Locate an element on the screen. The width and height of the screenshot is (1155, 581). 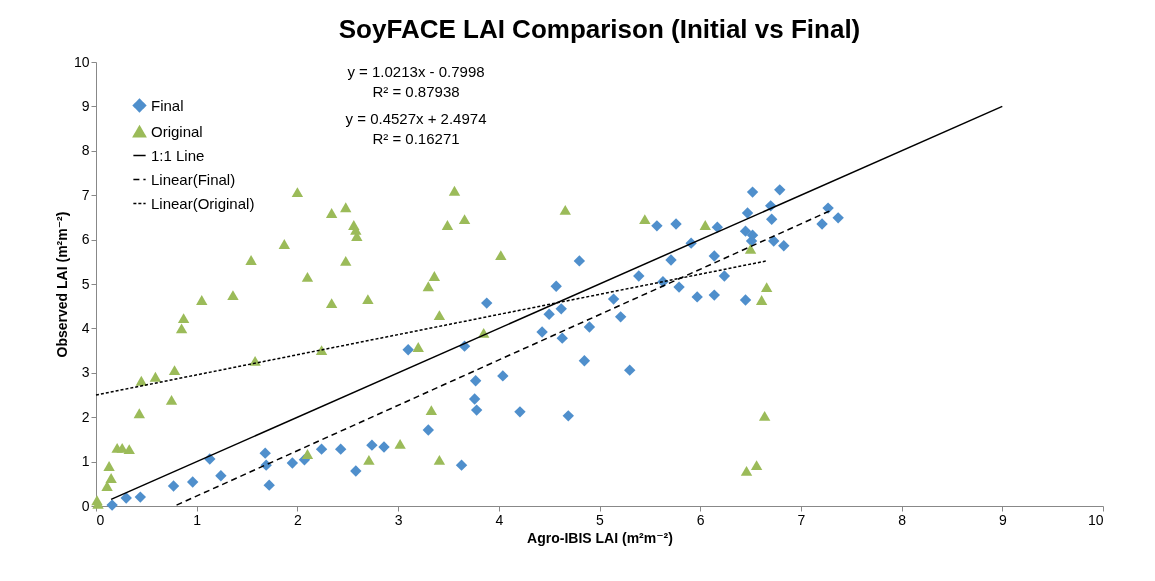
legend-label: Final is located at coordinates (167, 105).